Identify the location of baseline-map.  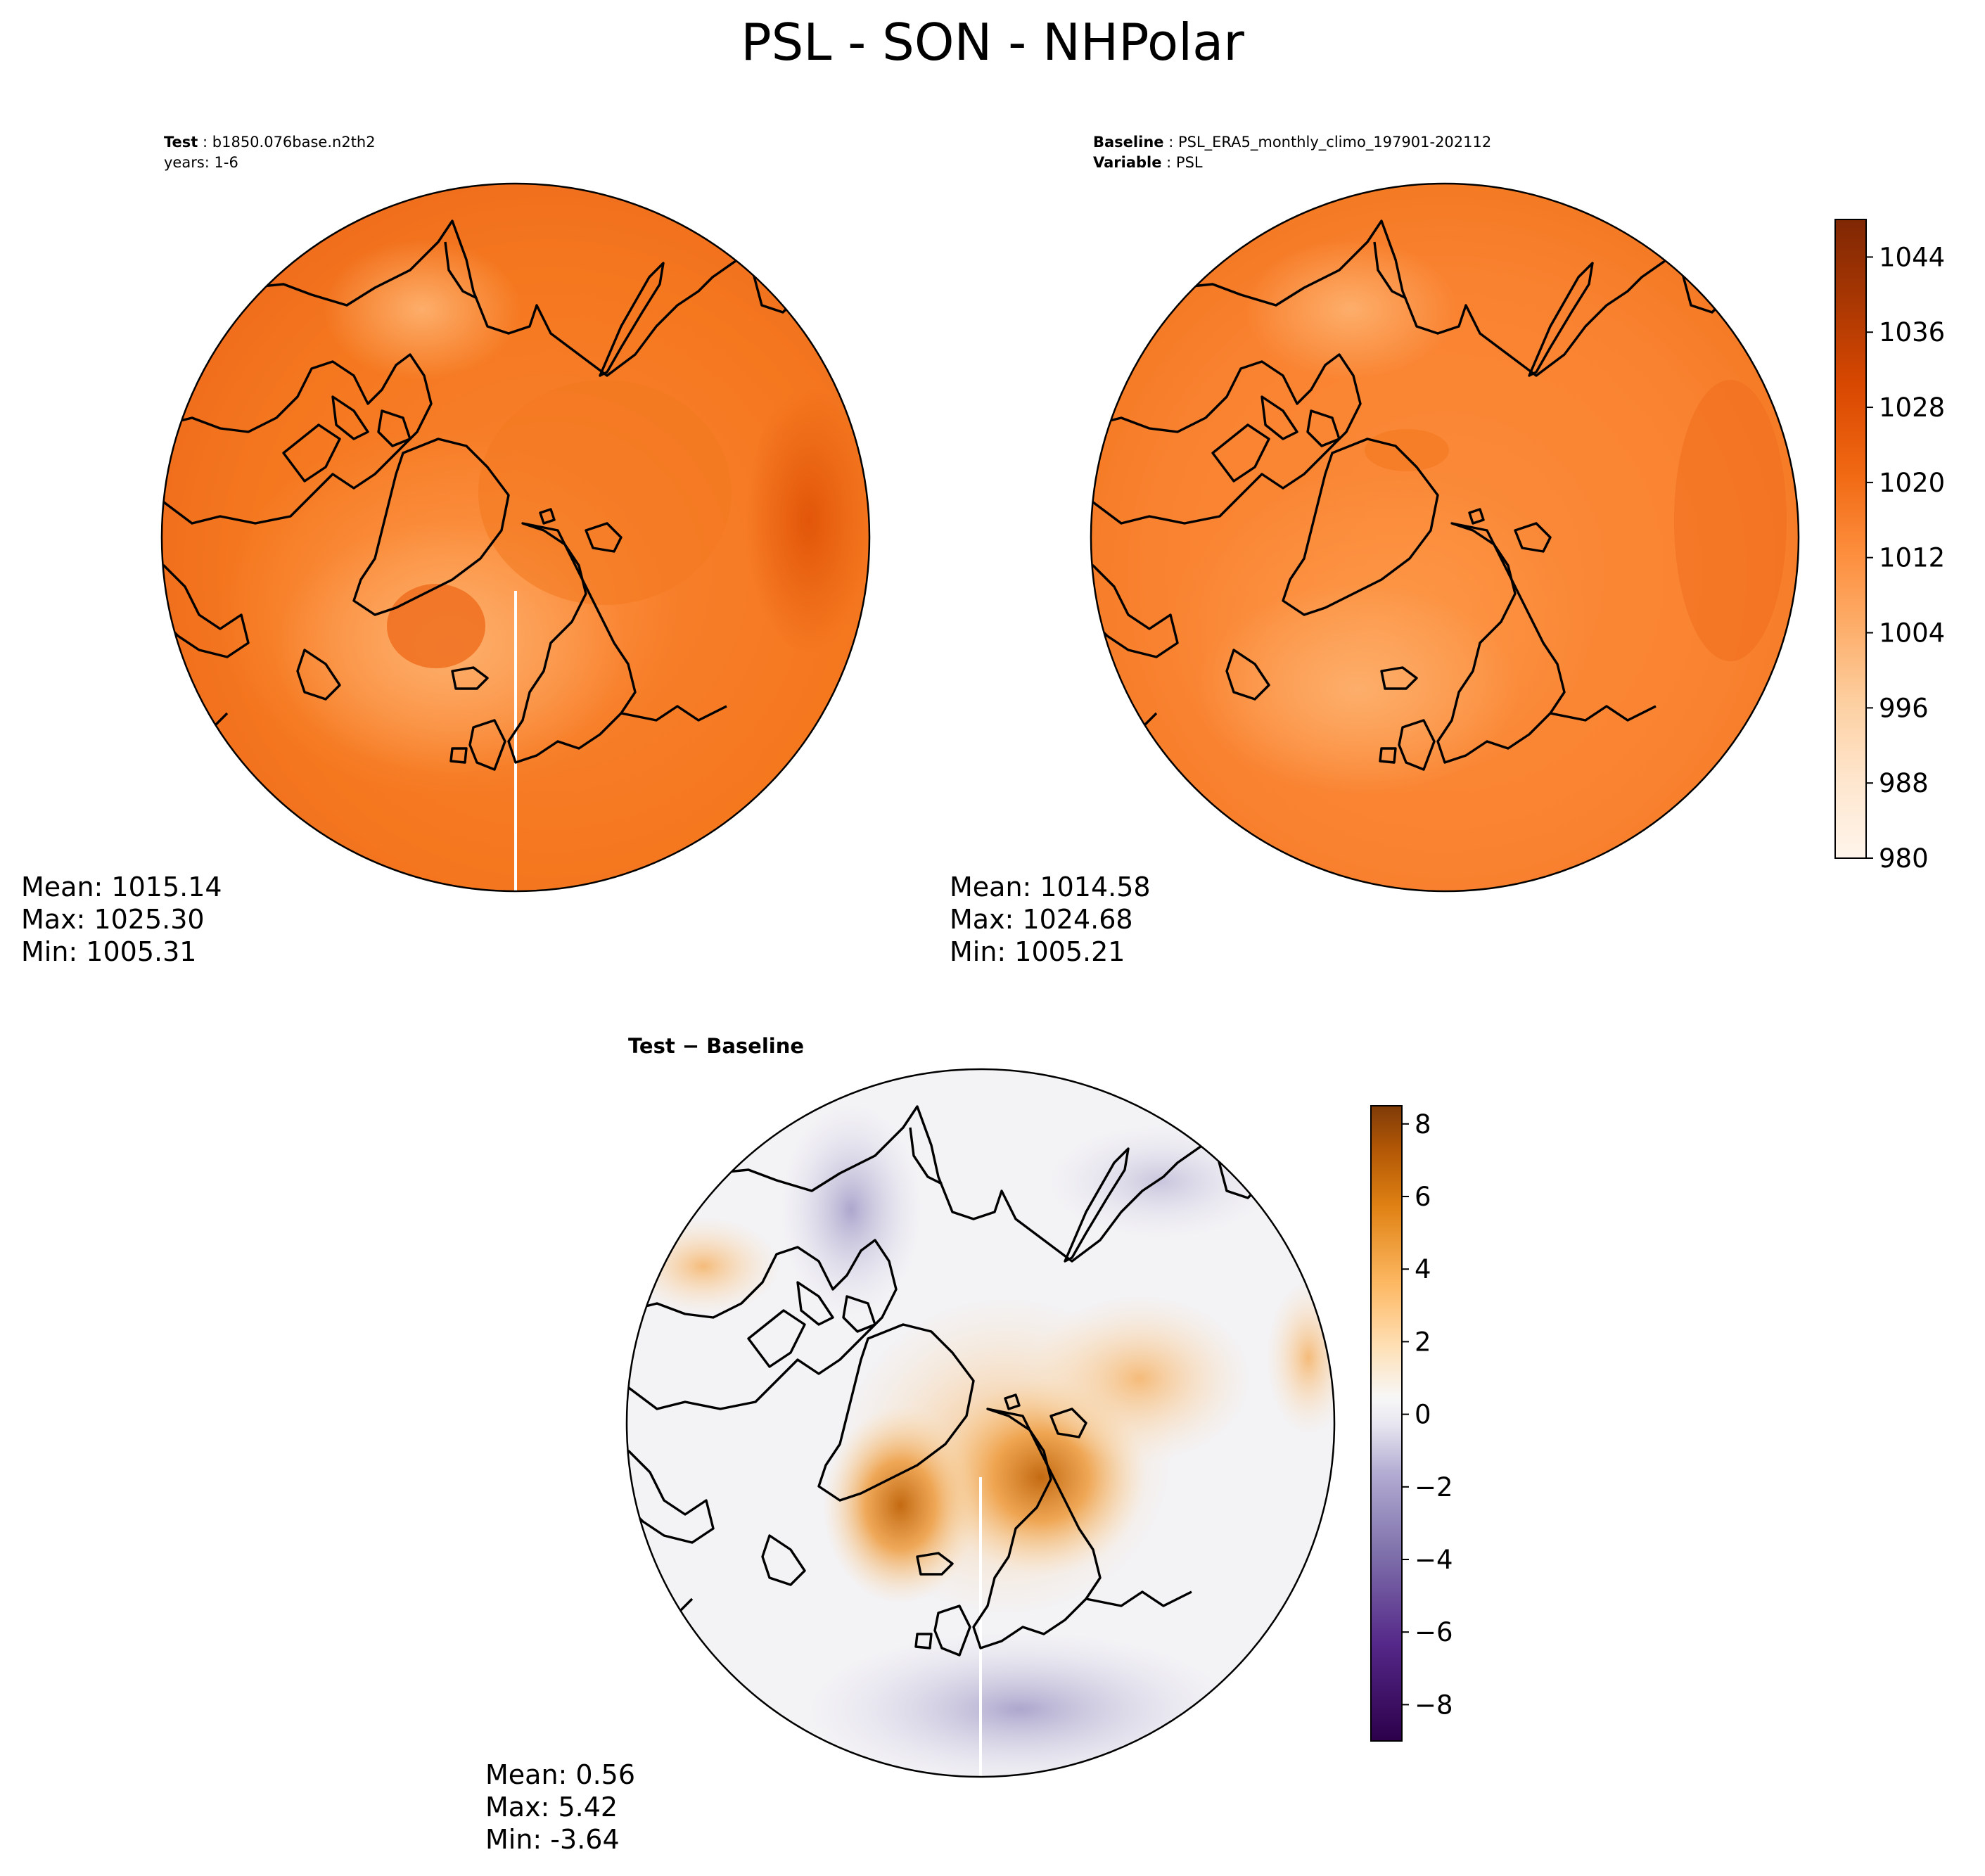
(1445, 537).